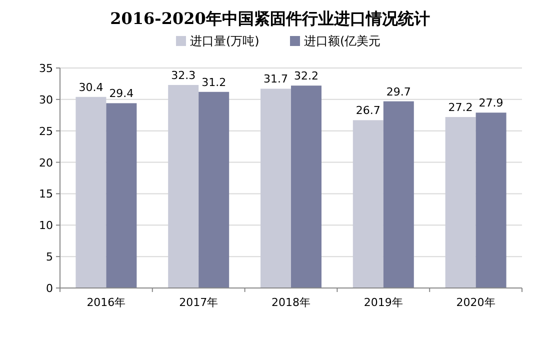 The width and height of the screenshot is (540, 340). Describe the element at coordinates (46, 68) in the screenshot. I see `y-tick-label: 35` at that location.